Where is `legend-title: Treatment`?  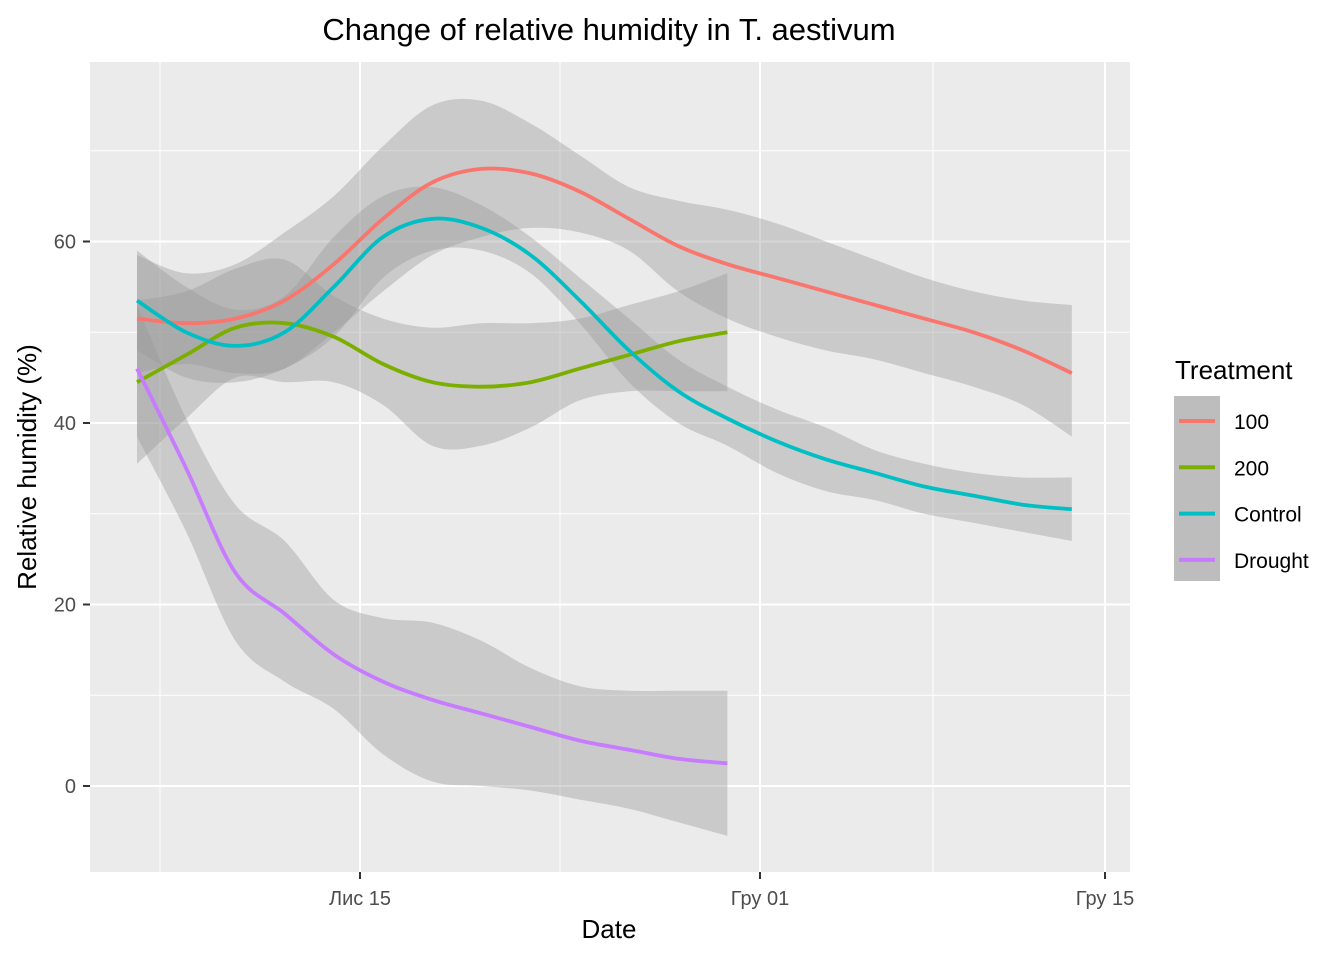
legend-title: Treatment is located at coordinates (1234, 370).